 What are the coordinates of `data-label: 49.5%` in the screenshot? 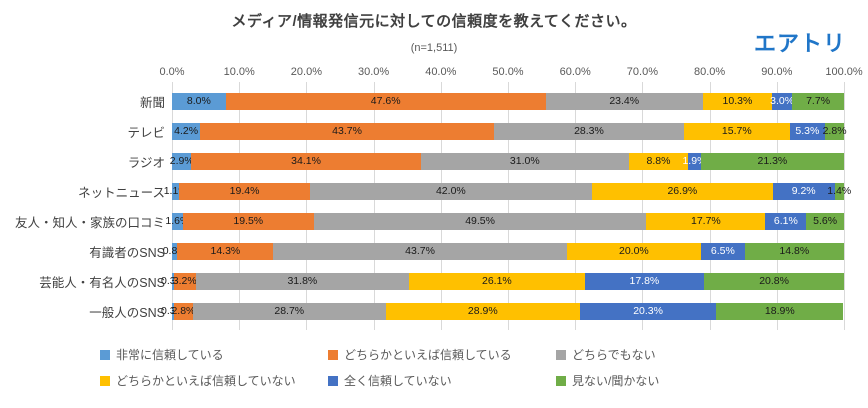 It's located at (480, 220).